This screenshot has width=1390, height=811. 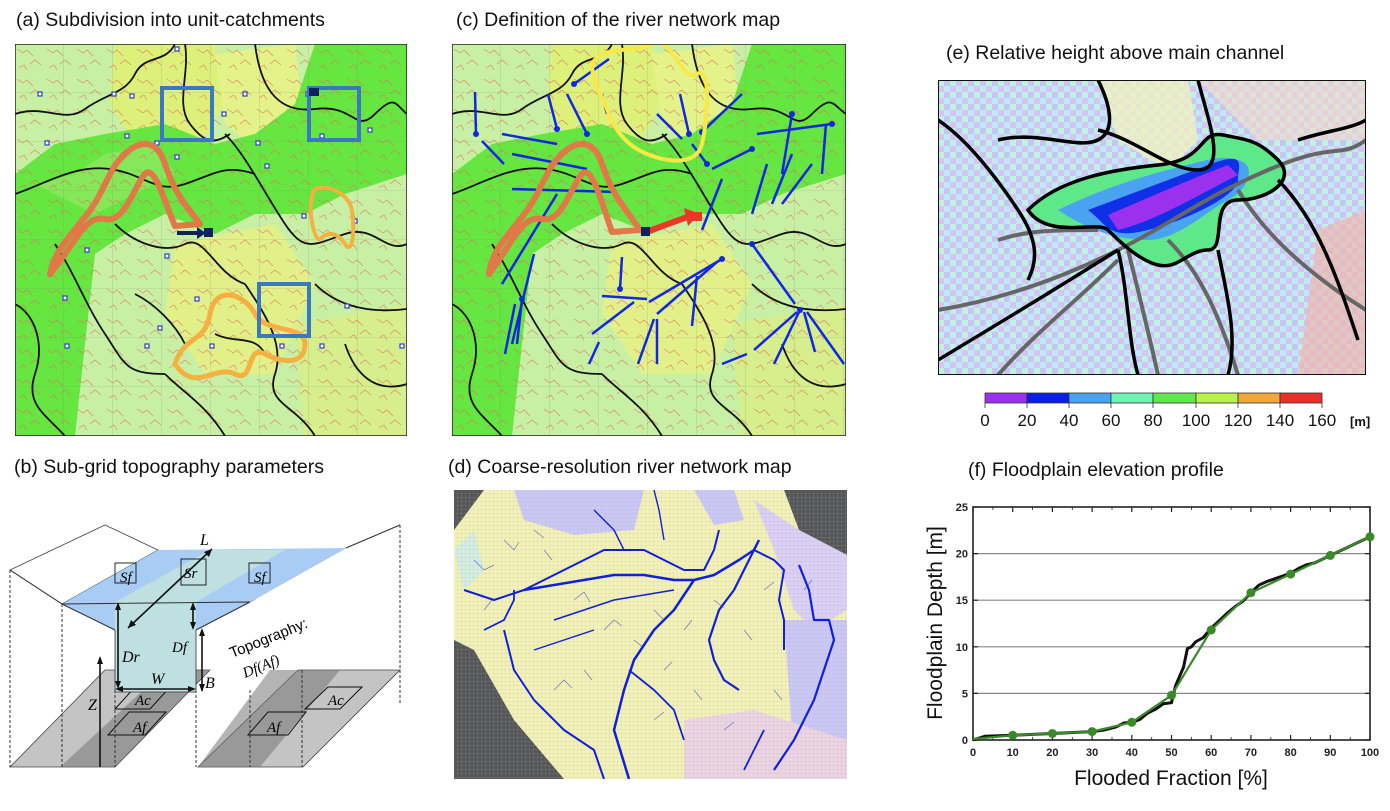 What do you see at coordinates (1115, 53) in the screenshot?
I see `panel-e-title: (e) Relative height above main channel` at bounding box center [1115, 53].